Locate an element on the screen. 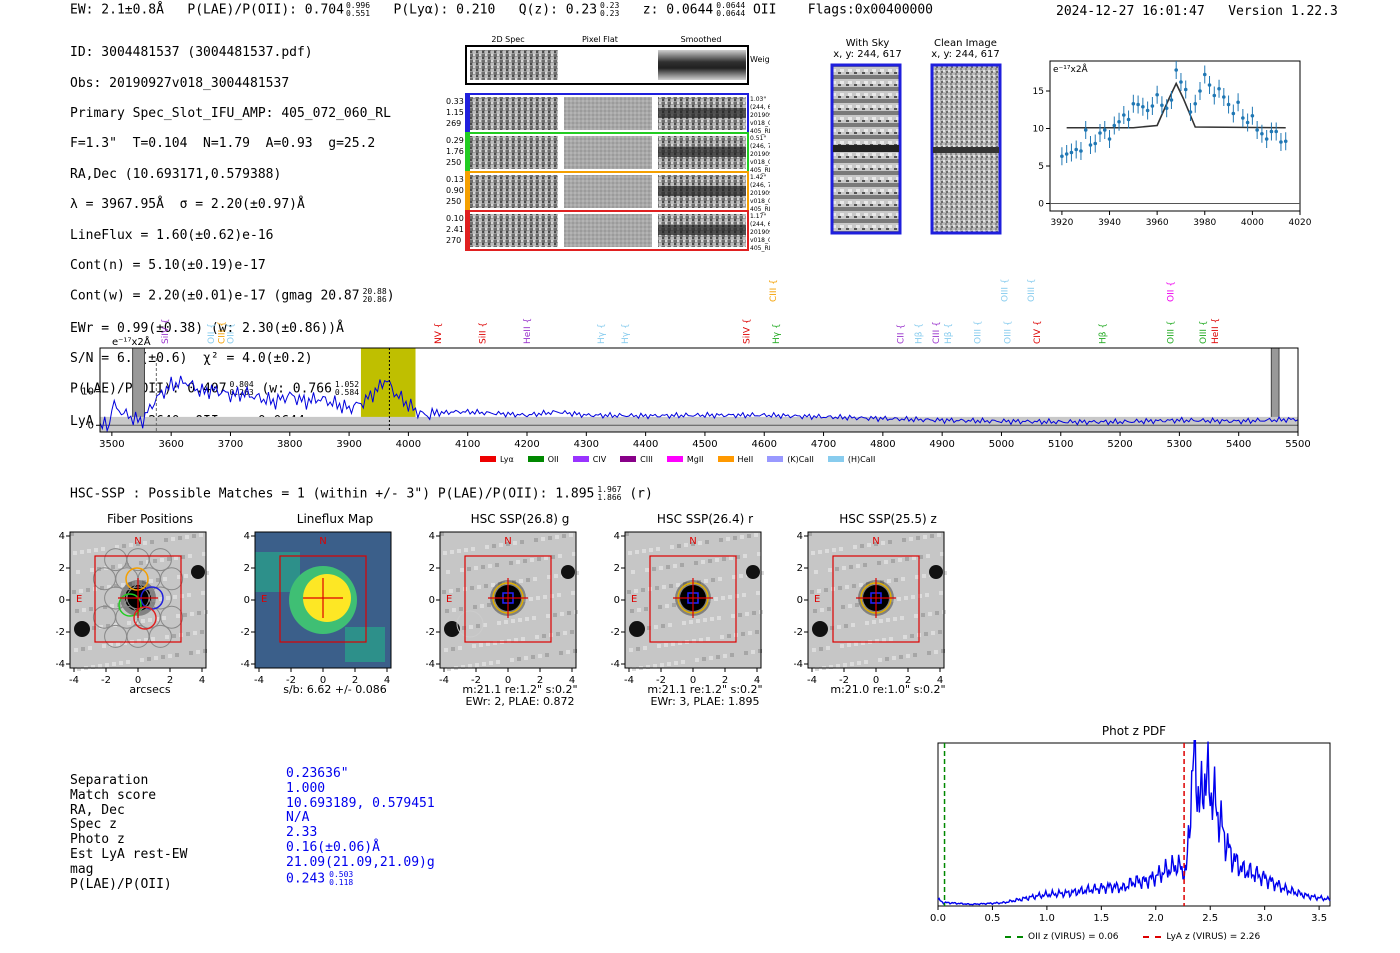  spectrum-legend-label: (K)CaII is located at coordinates (800, 459).